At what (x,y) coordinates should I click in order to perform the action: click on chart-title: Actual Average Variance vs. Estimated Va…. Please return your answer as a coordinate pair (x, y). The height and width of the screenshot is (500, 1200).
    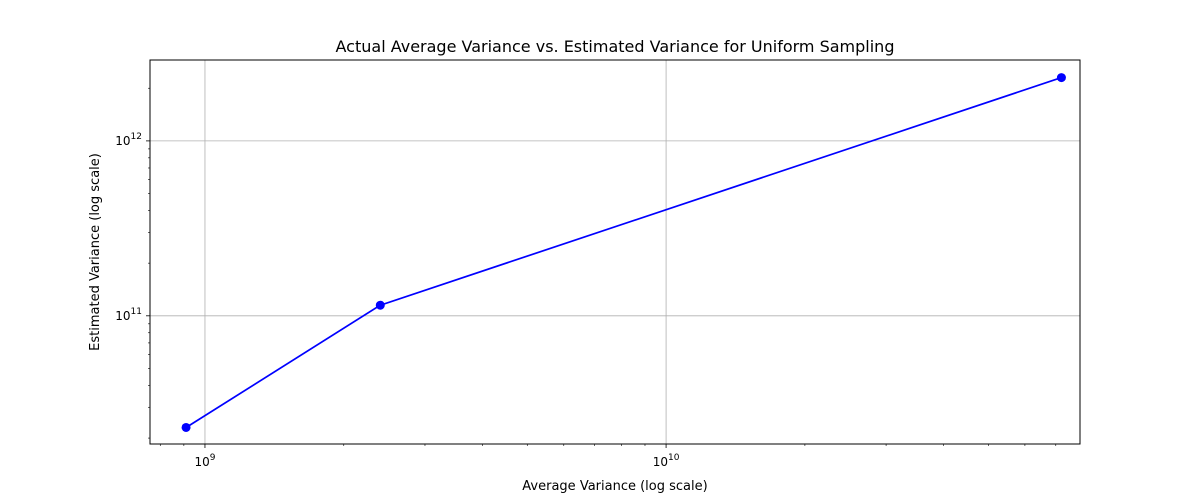
    Looking at the image, I should click on (615, 46).